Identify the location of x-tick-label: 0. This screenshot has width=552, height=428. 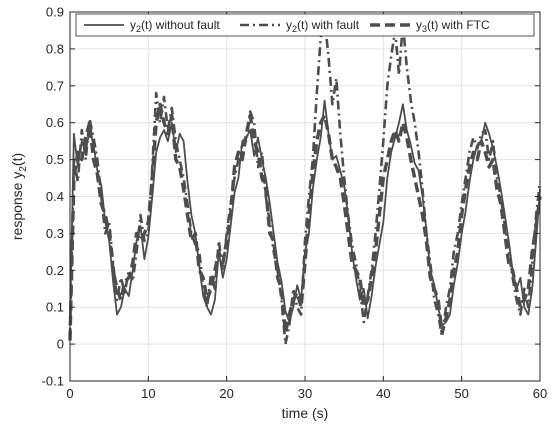
(69, 393).